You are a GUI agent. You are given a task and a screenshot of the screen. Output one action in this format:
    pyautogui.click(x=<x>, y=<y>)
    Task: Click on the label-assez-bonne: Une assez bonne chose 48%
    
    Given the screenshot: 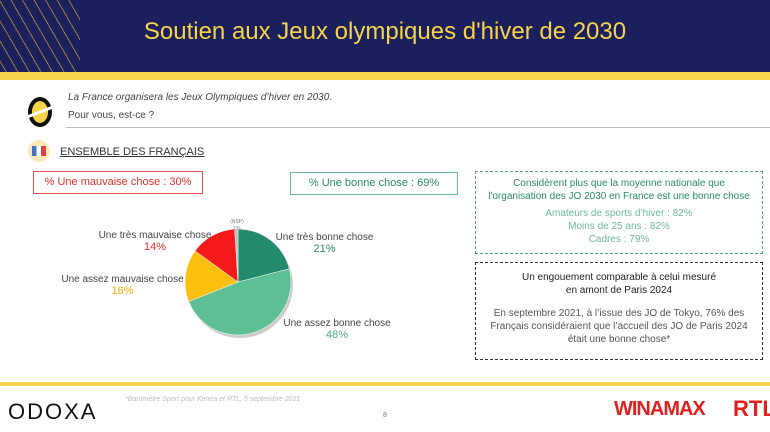 What is the action you would take?
    pyautogui.click(x=337, y=329)
    